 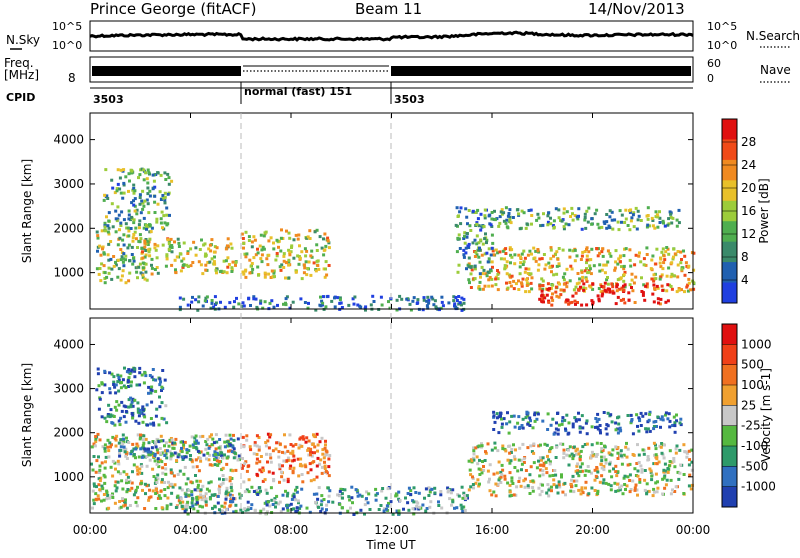 I want to click on colorbar-tick-label: -25, so click(x=751, y=426).